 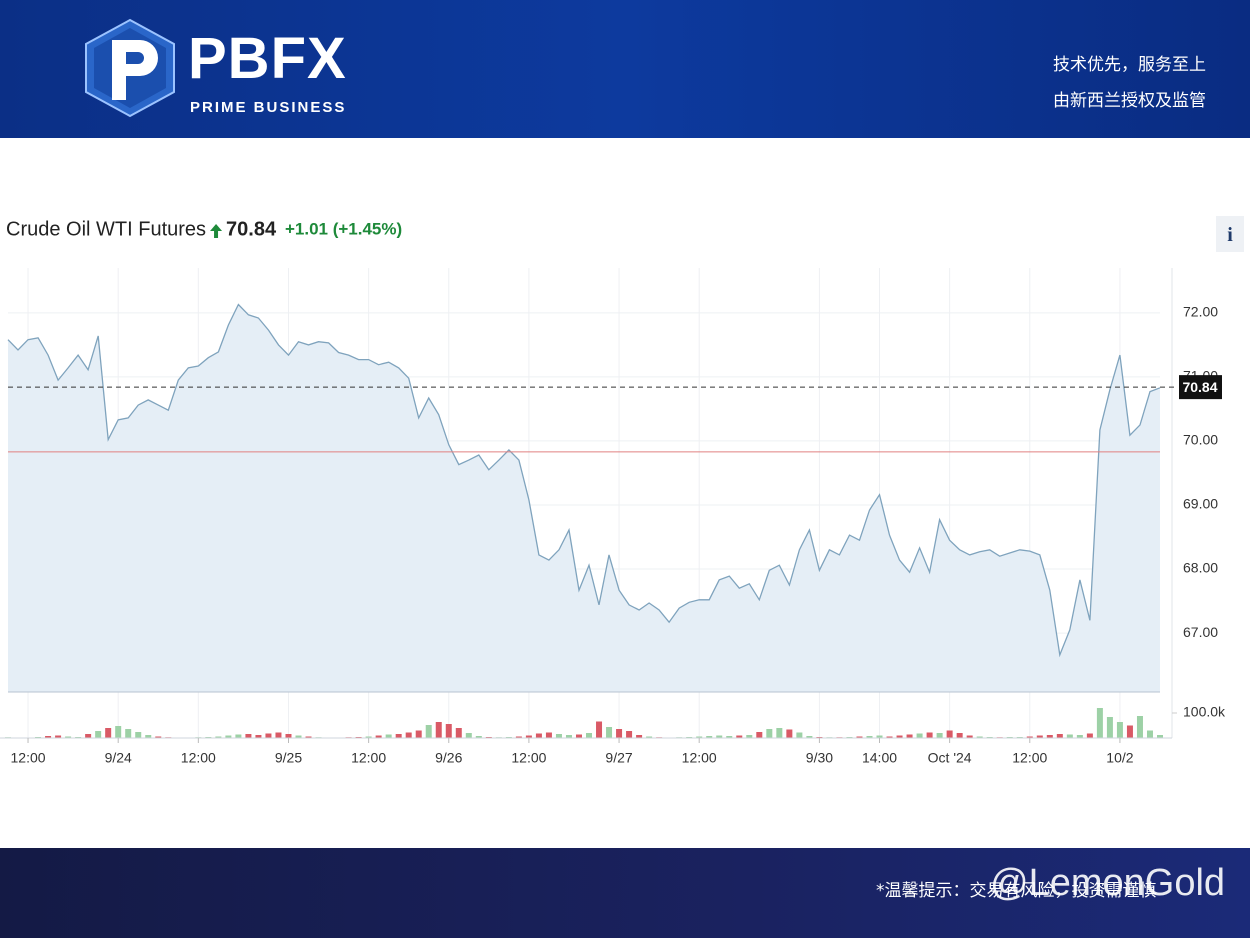 I want to click on logo-text: PBFX, so click(x=267, y=58).